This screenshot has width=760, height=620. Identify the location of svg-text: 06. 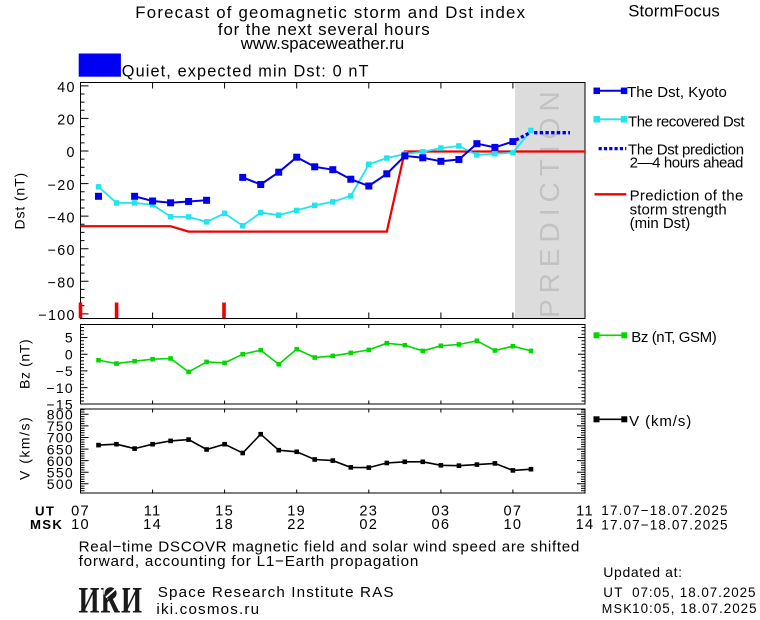
(440, 525).